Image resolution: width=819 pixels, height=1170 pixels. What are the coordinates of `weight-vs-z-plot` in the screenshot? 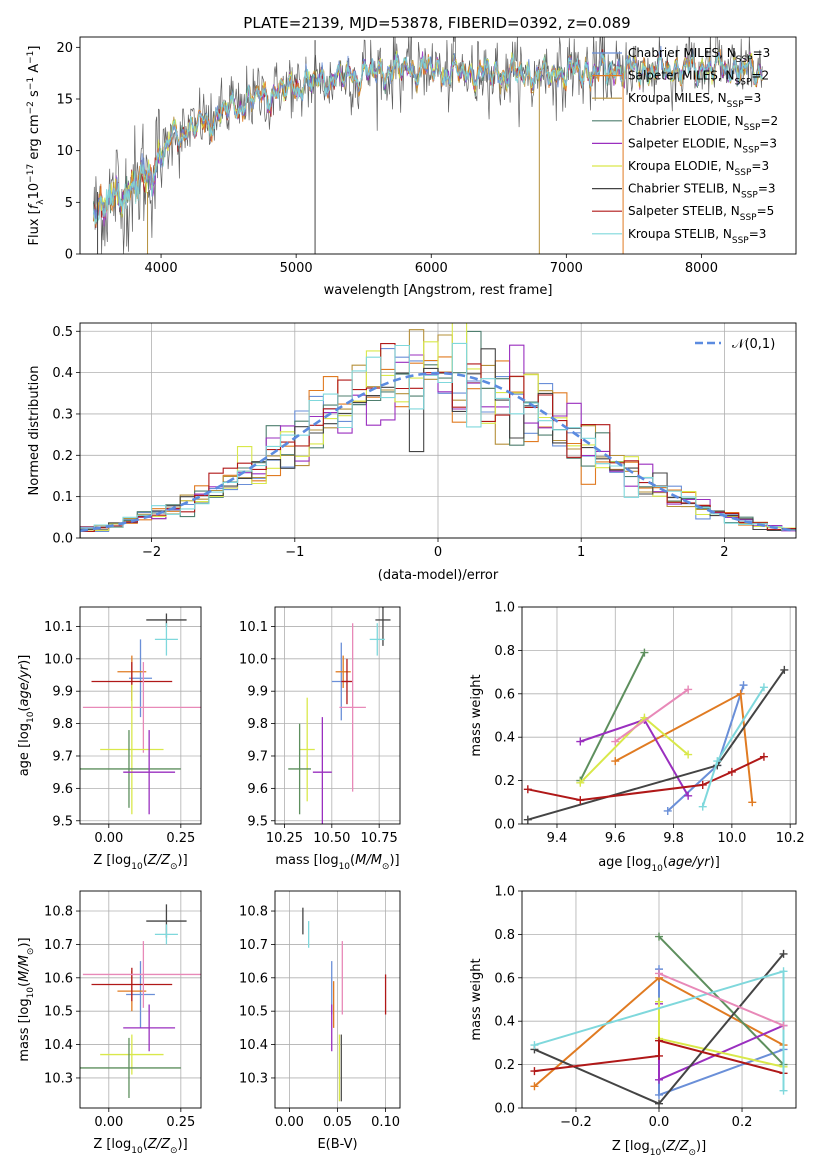 It's located at (659, 1020).